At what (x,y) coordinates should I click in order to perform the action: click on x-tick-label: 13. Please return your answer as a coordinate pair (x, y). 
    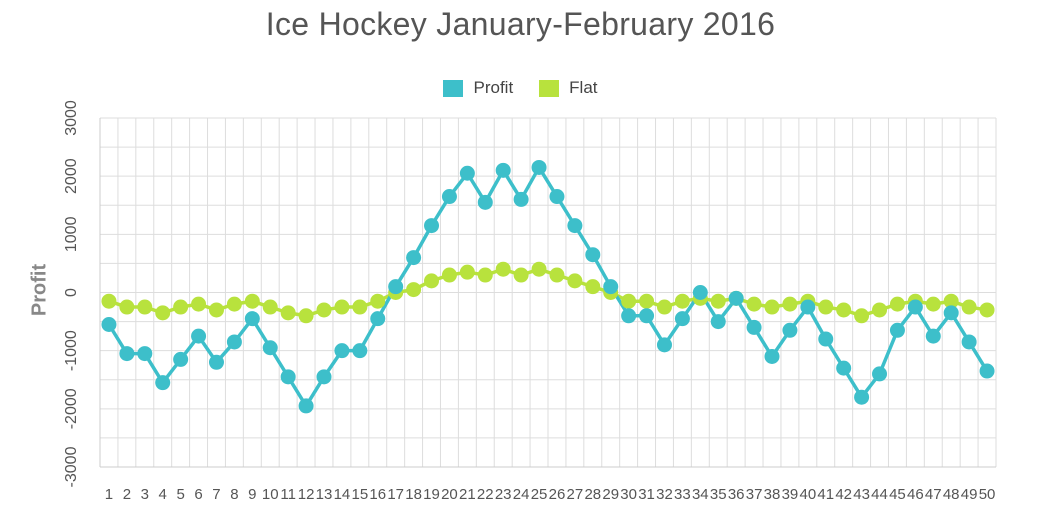
    Looking at the image, I should click on (324, 494).